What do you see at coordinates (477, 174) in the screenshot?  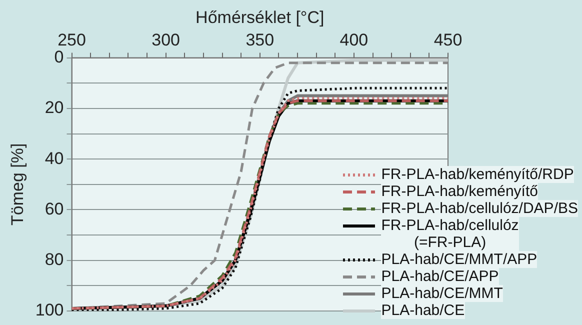 I see `legend-label: FR-PLA-hab/keményítő/RDP` at bounding box center [477, 174].